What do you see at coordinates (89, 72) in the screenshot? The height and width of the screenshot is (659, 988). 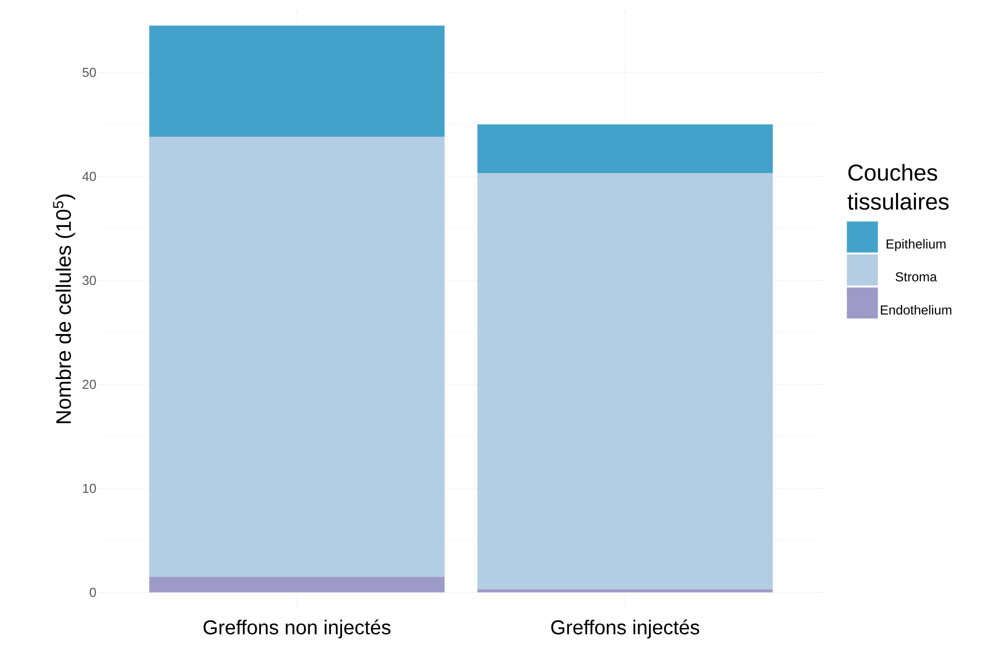 I see `y-tick-label: 50` at bounding box center [89, 72].